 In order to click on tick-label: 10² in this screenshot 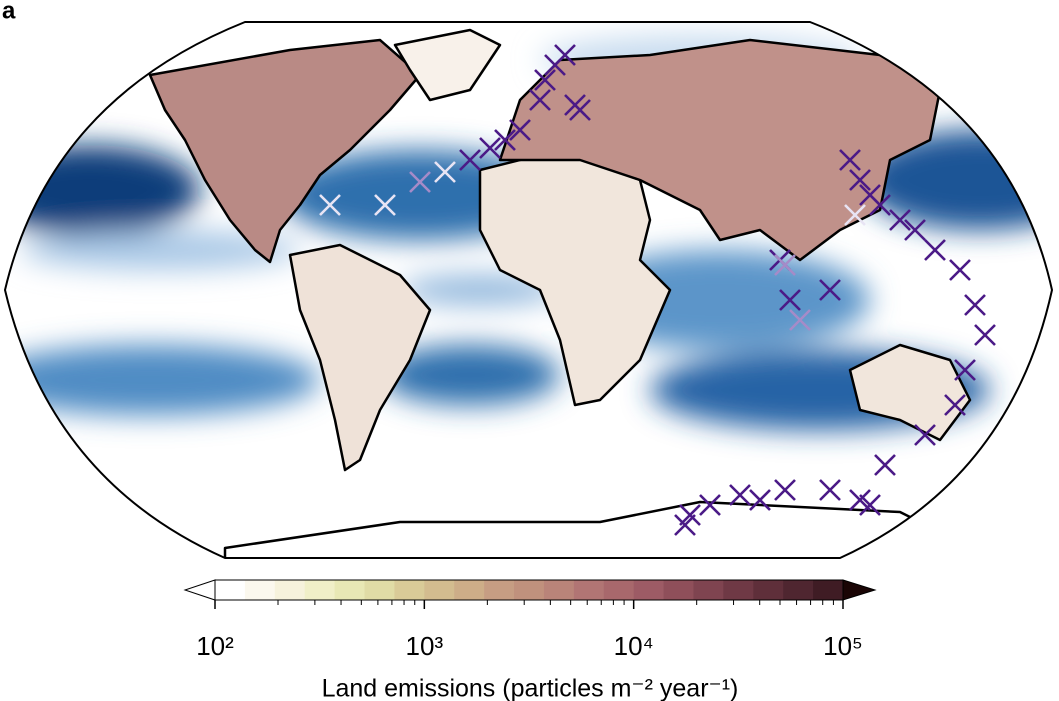, I will do `click(215, 646)`.